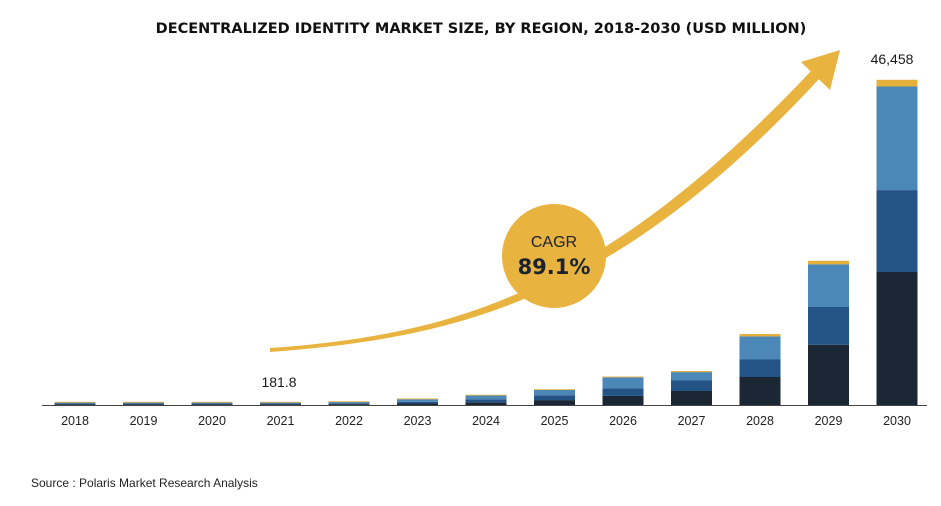 This screenshot has height=506, width=941. I want to click on end-value-label: 46,458, so click(892, 59).